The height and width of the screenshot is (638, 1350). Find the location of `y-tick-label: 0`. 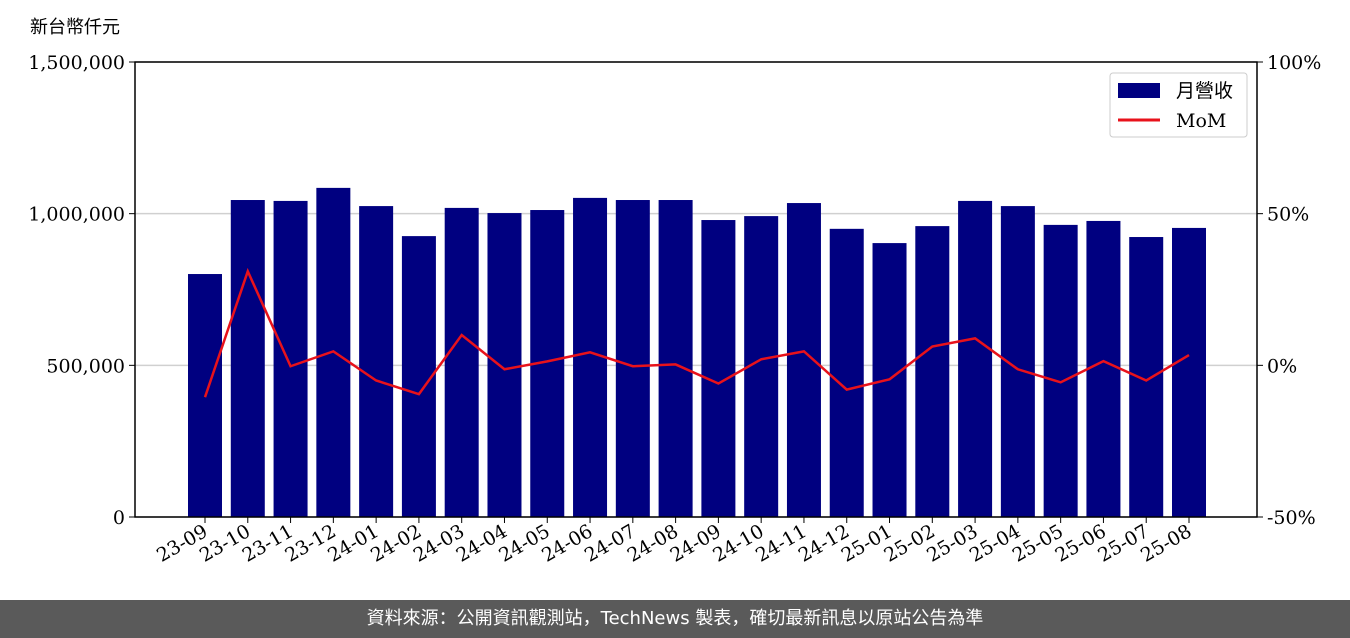

y-tick-label: 0 is located at coordinates (119, 518).